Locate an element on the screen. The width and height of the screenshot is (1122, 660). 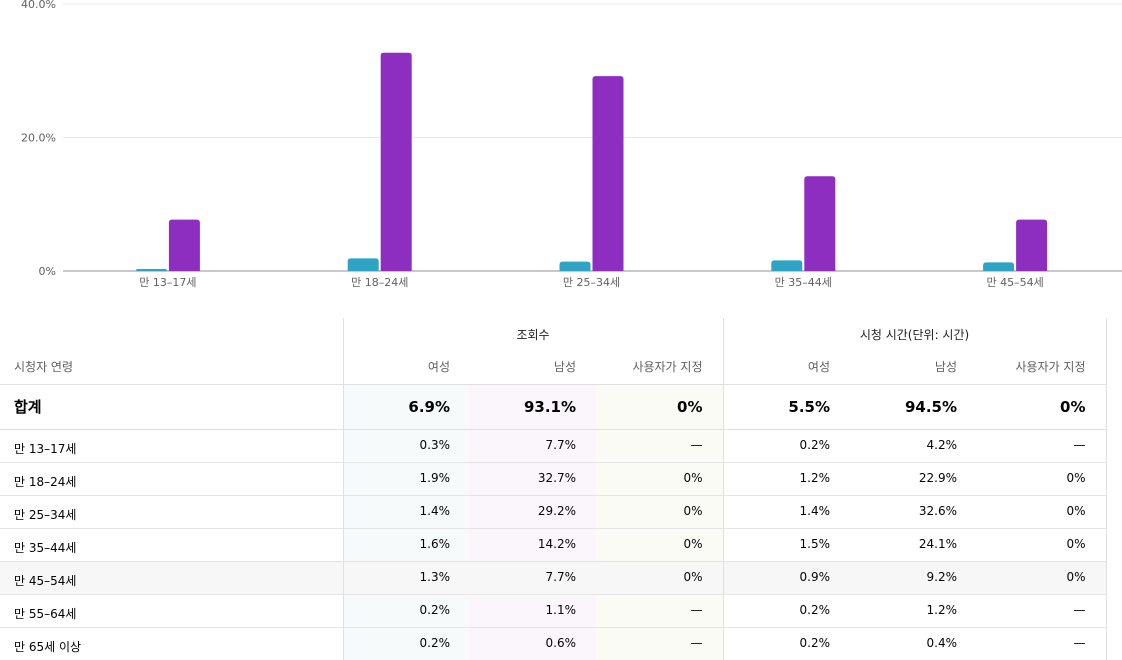
row-age-label: 만 65세 이상 is located at coordinates (171, 643).